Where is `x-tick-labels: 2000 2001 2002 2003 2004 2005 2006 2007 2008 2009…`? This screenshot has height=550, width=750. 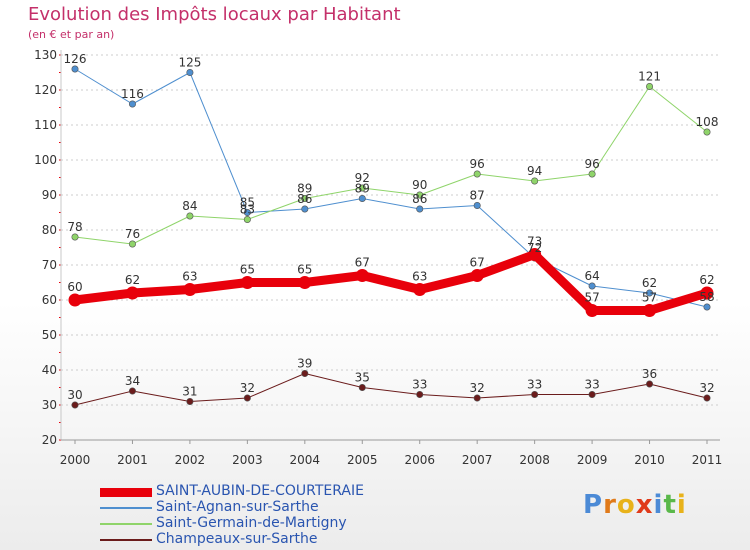
x-tick-labels: 2000 2001 2002 2003 2004 2005 2006 2007 2008 2009… is located at coordinates (391, 460).